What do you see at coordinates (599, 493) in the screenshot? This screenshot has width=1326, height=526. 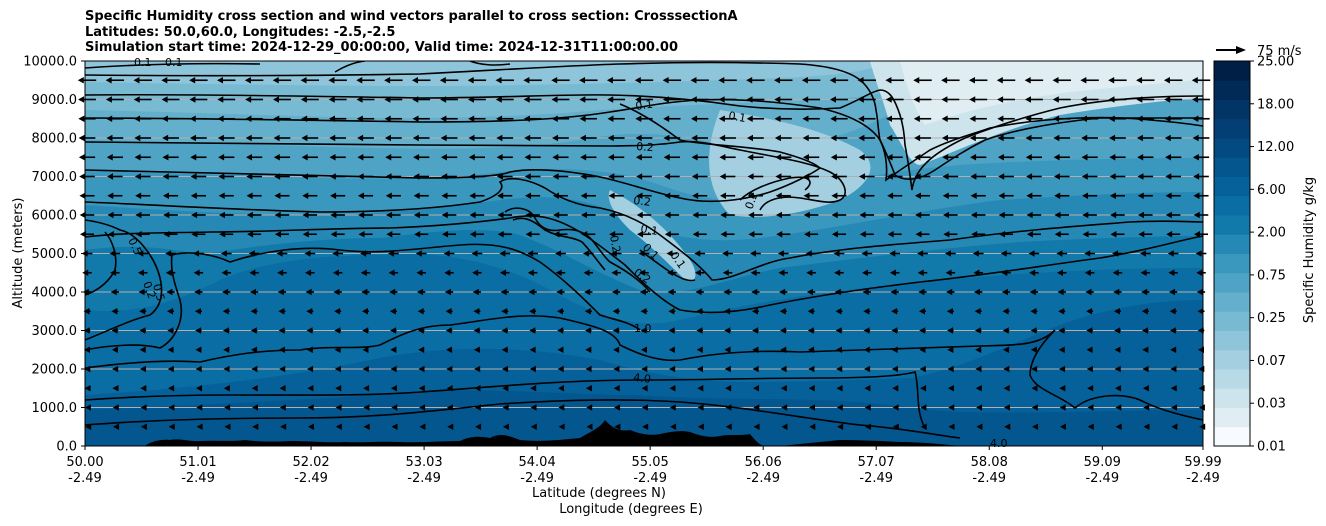 I see `x-axis-label-lat: Latitude (degrees N)` at bounding box center [599, 493].